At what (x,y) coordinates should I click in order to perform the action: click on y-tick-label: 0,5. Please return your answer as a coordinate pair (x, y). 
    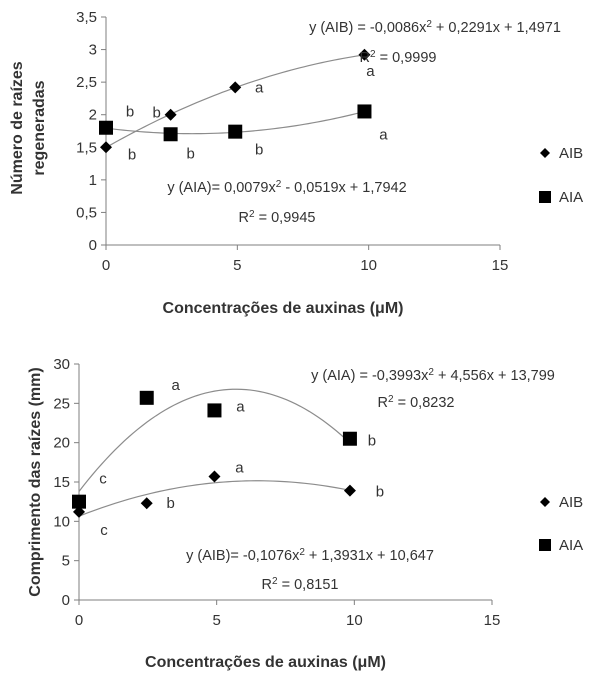
    Looking at the image, I should click on (86, 212).